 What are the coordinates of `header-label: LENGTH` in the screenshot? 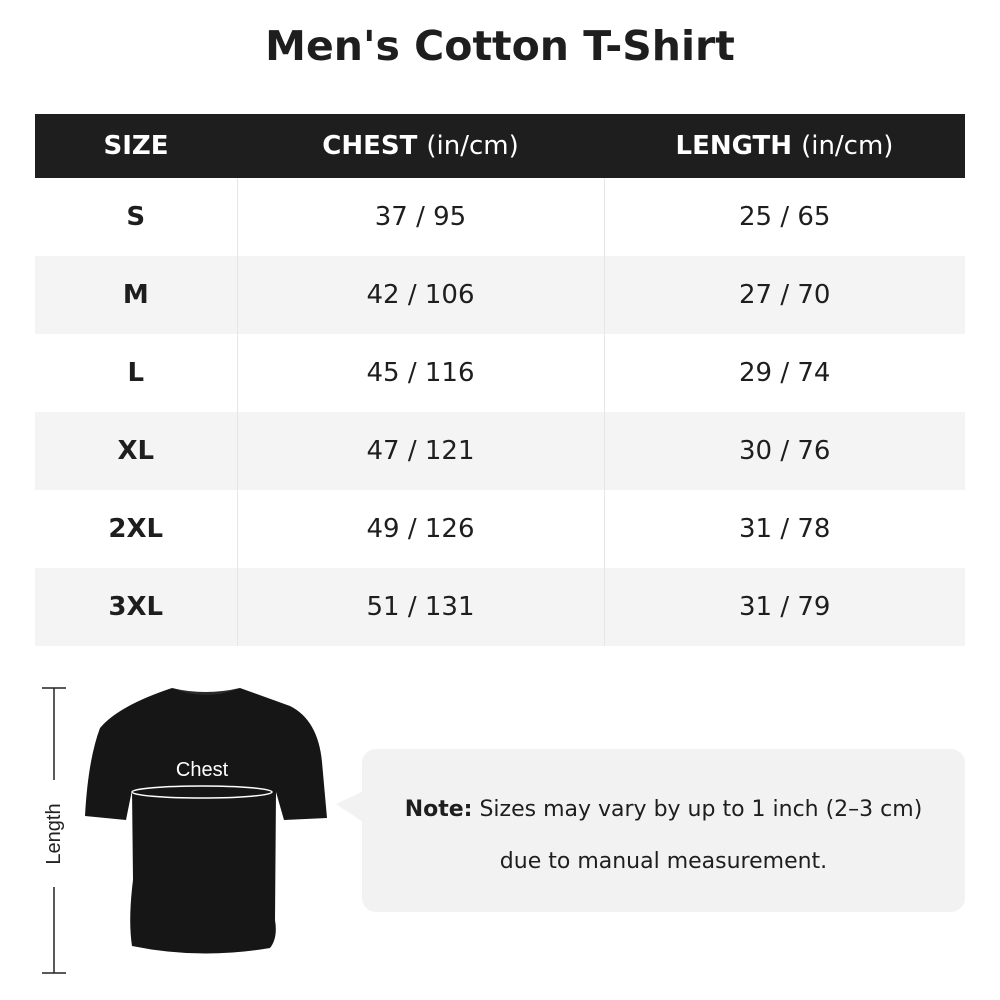 It's located at (734, 146).